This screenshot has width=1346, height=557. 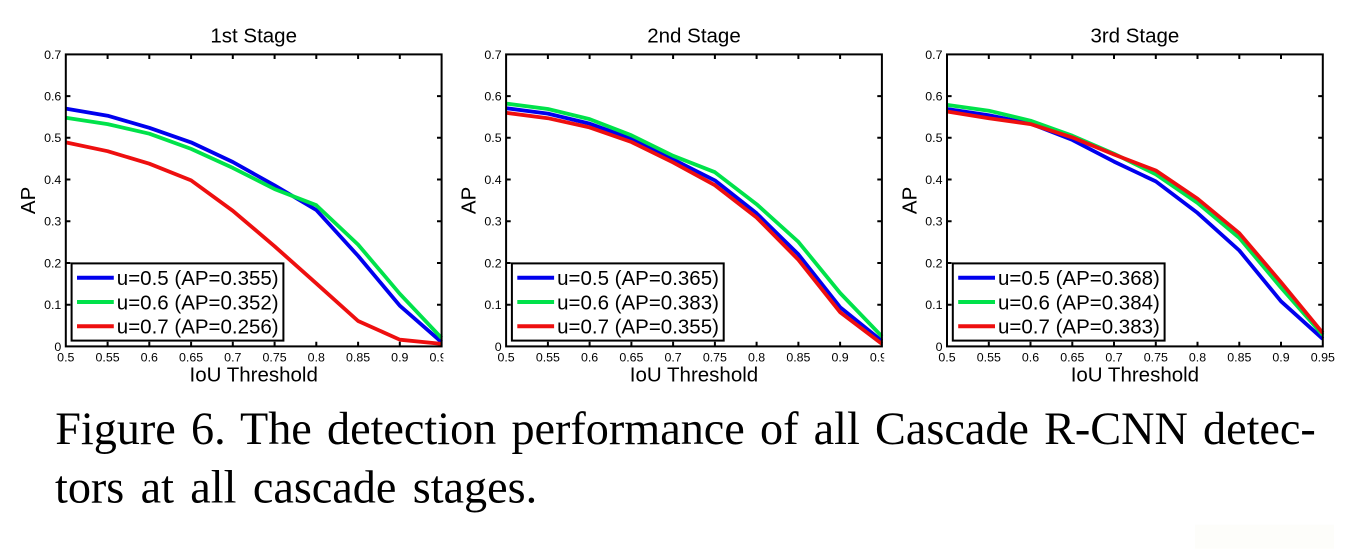 What do you see at coordinates (296, 487) in the screenshot?
I see `svg-text: tors at all cascade stages.` at bounding box center [296, 487].